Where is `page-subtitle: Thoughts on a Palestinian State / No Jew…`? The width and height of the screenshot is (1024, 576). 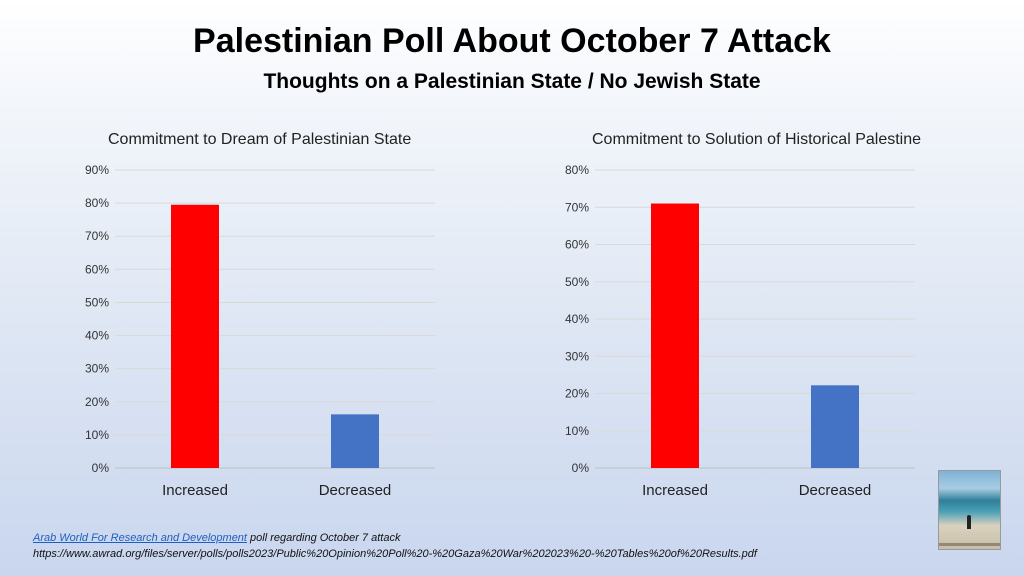
page-subtitle: Thoughts on a Palestinian State / No Jew… is located at coordinates (512, 81).